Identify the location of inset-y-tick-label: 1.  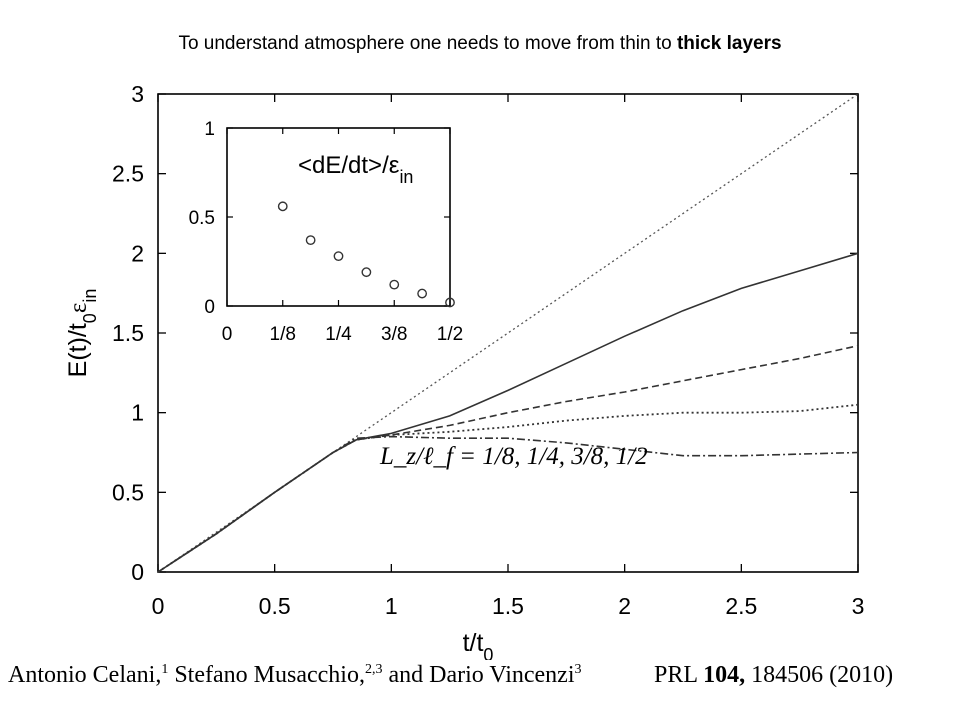
(209, 129).